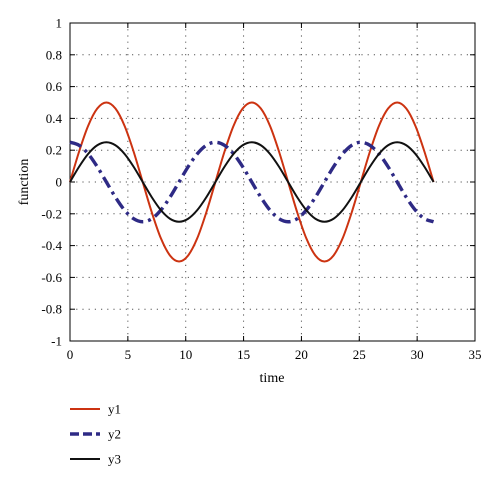  Describe the element at coordinates (54, 118) in the screenshot. I see `y-tick-label: 0.4` at that location.